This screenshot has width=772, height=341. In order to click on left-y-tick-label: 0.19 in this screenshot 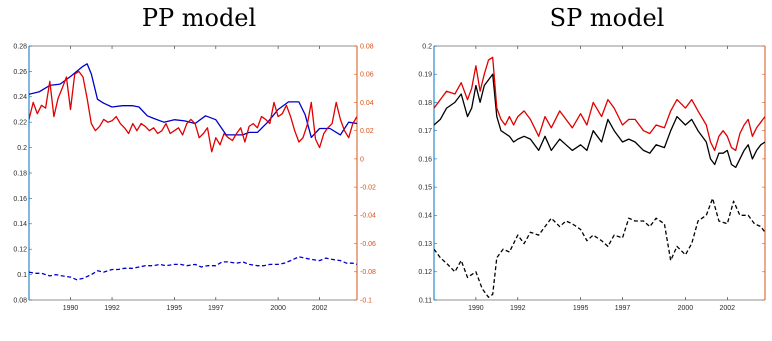, I will do `click(425, 75)`.